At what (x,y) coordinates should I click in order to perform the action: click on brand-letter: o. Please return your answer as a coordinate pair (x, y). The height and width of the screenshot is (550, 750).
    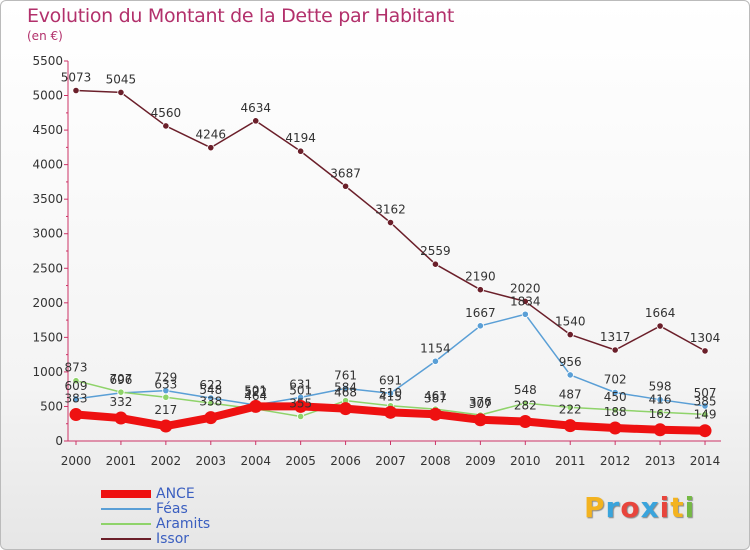
    Looking at the image, I should click on (630, 507).